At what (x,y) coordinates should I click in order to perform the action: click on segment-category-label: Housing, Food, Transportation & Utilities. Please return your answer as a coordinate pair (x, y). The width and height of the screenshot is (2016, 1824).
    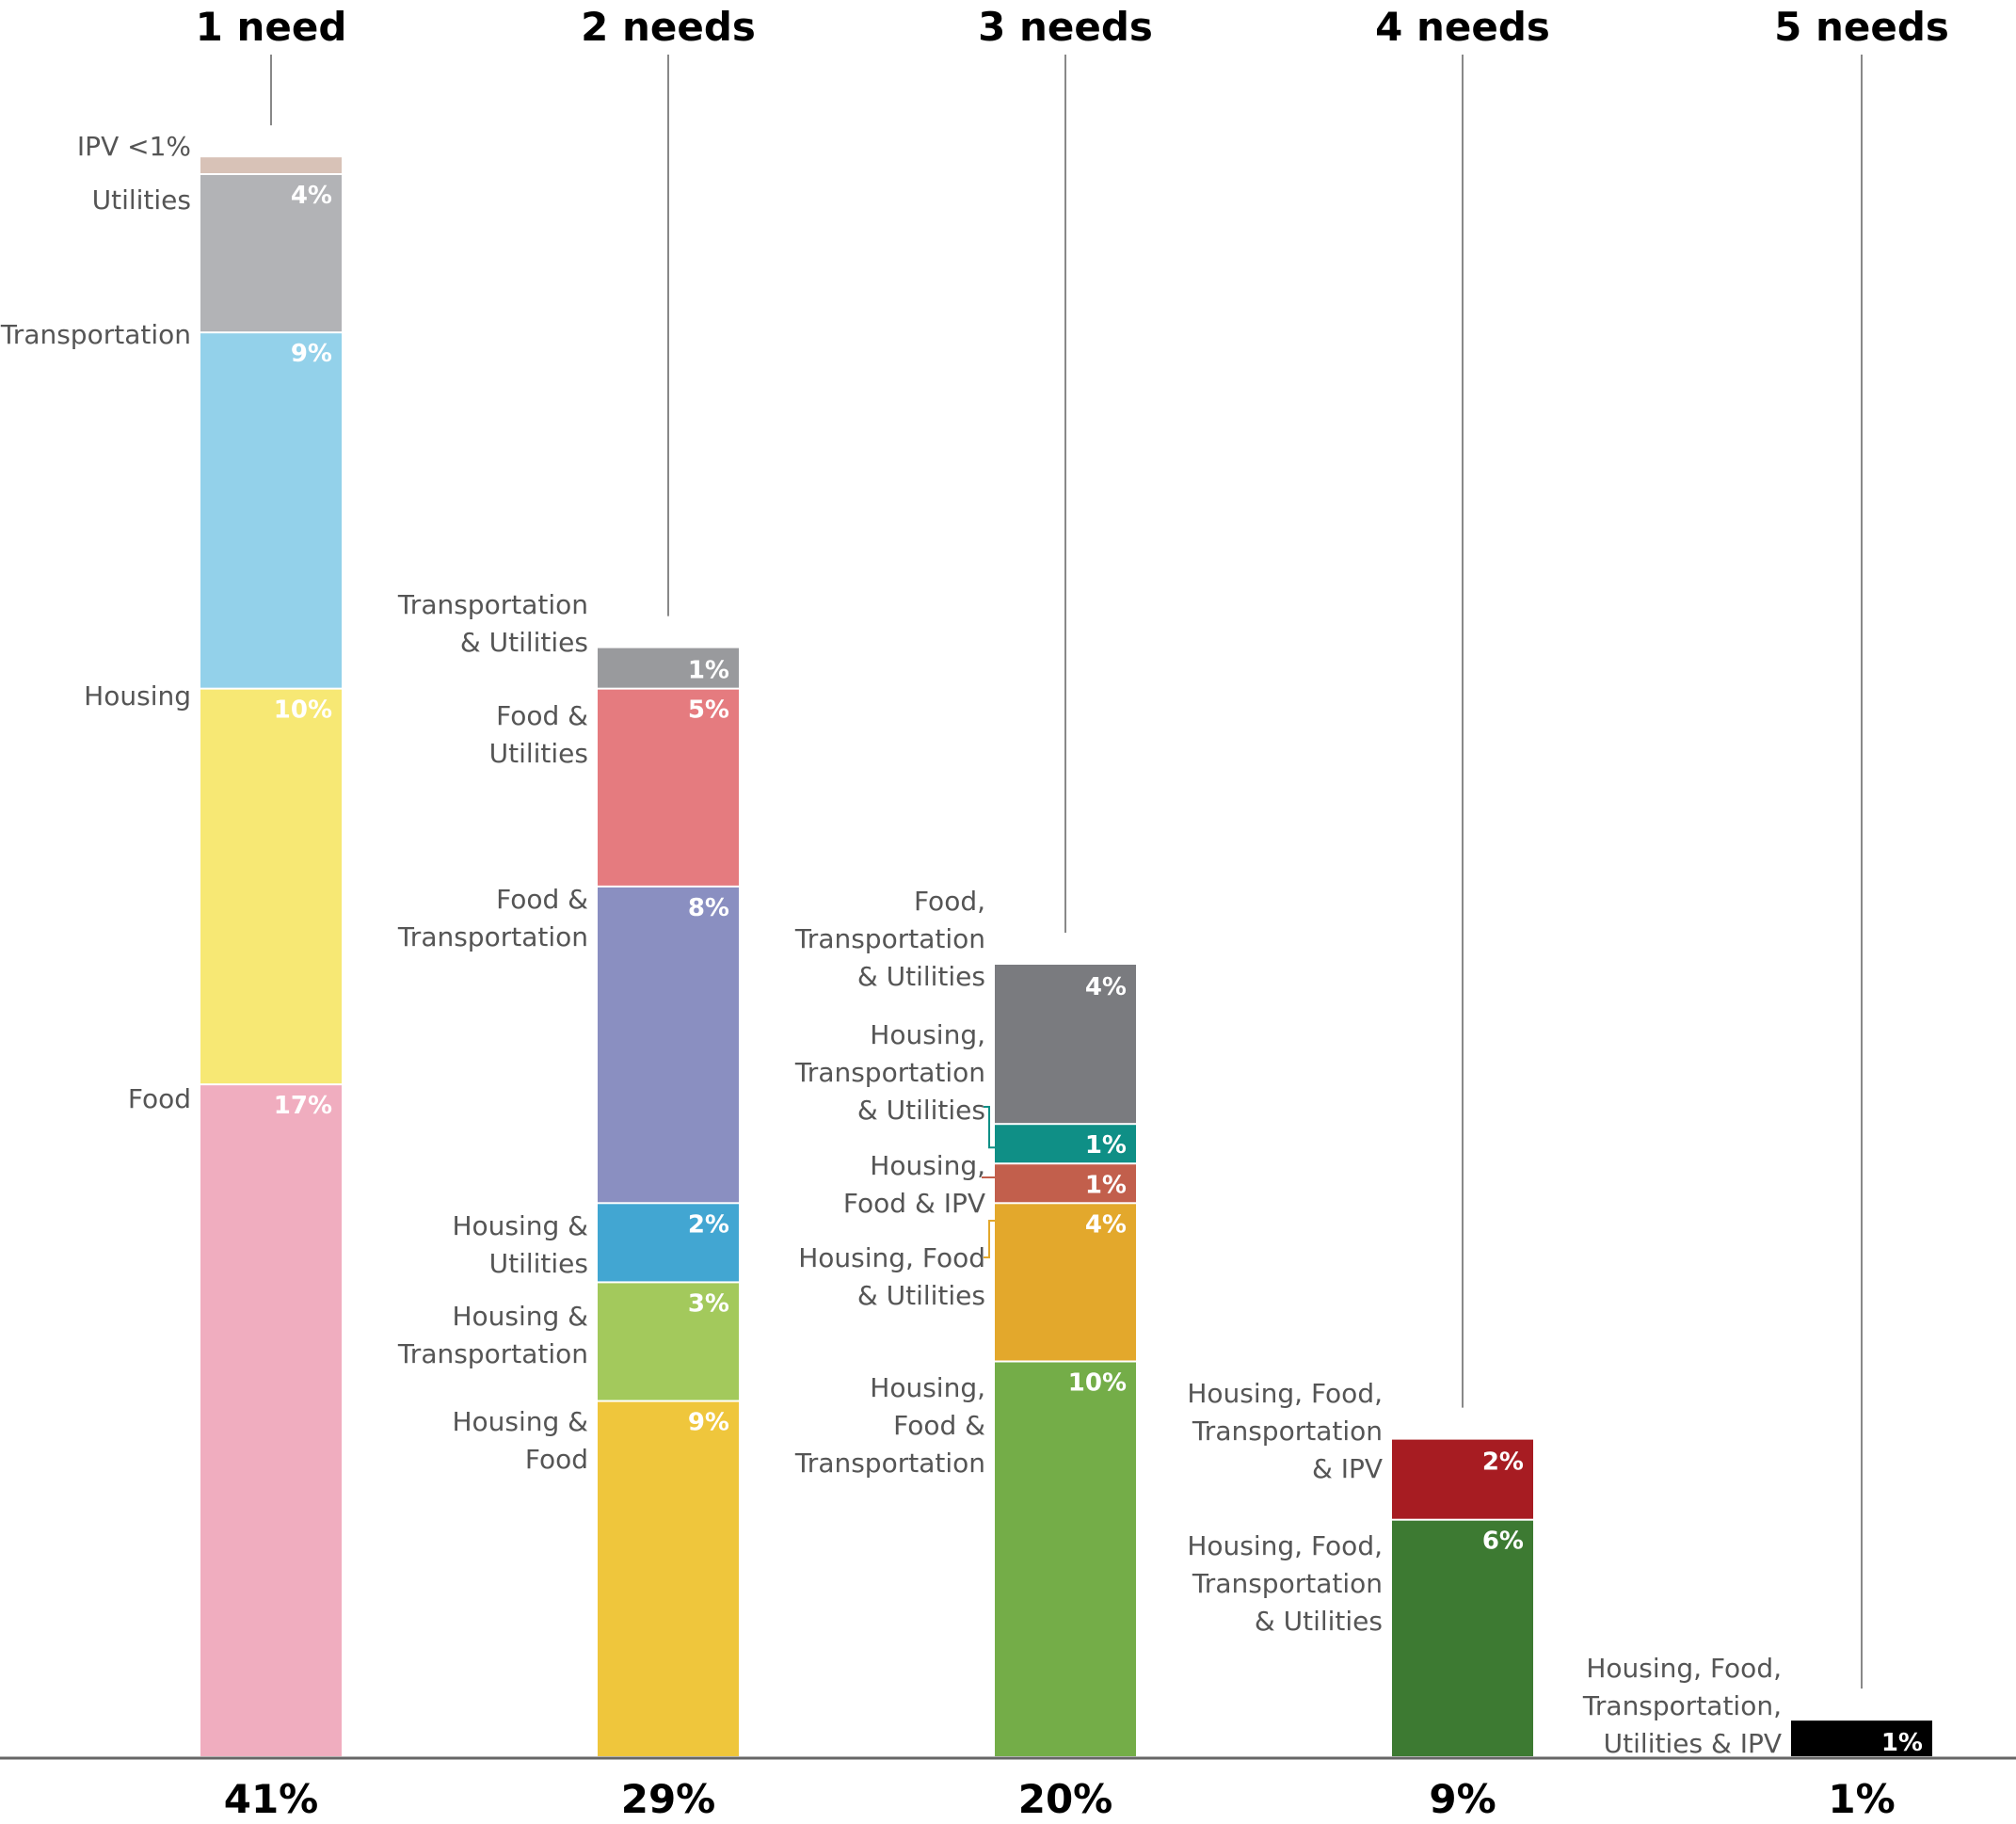
    Looking at the image, I should click on (1285, 1583).